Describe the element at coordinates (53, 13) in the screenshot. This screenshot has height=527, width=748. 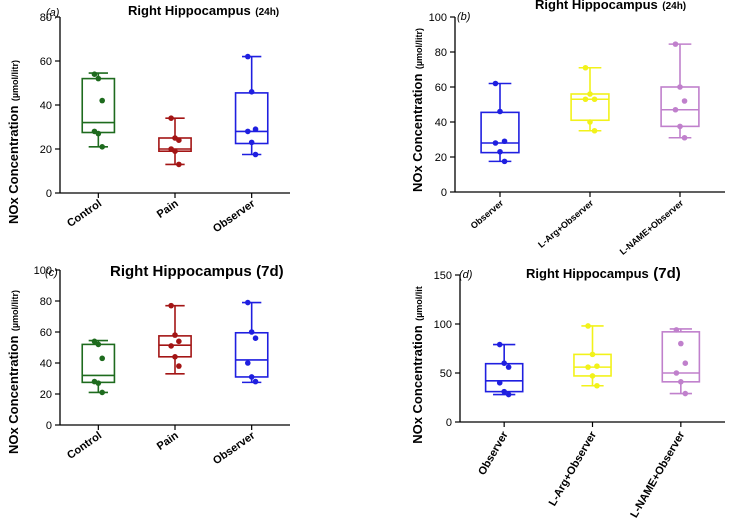
I see `panel-label: (a)` at that location.